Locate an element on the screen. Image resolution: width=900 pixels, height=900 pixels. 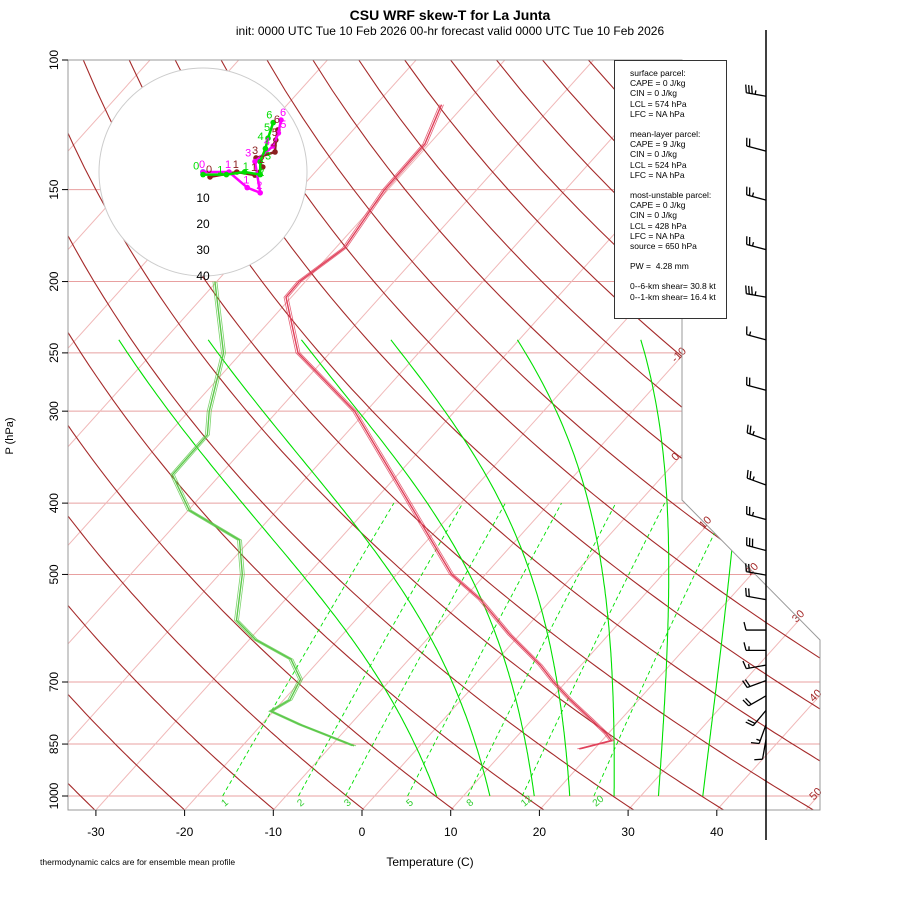
dry-adiabat-line is located at coordinates (795, 435).